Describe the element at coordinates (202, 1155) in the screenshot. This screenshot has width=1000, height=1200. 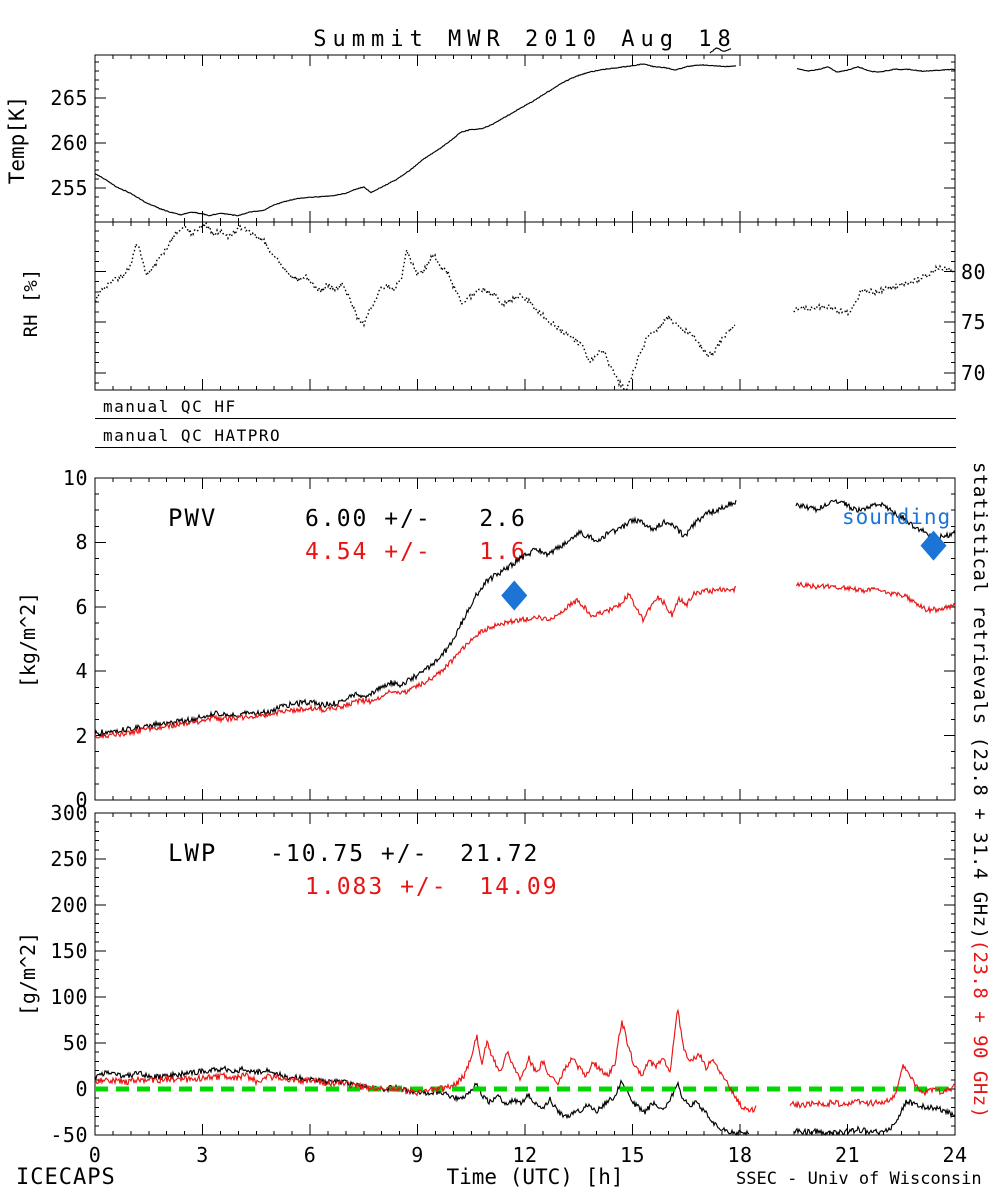
I see `x-axis-tick-label: 3` at that location.